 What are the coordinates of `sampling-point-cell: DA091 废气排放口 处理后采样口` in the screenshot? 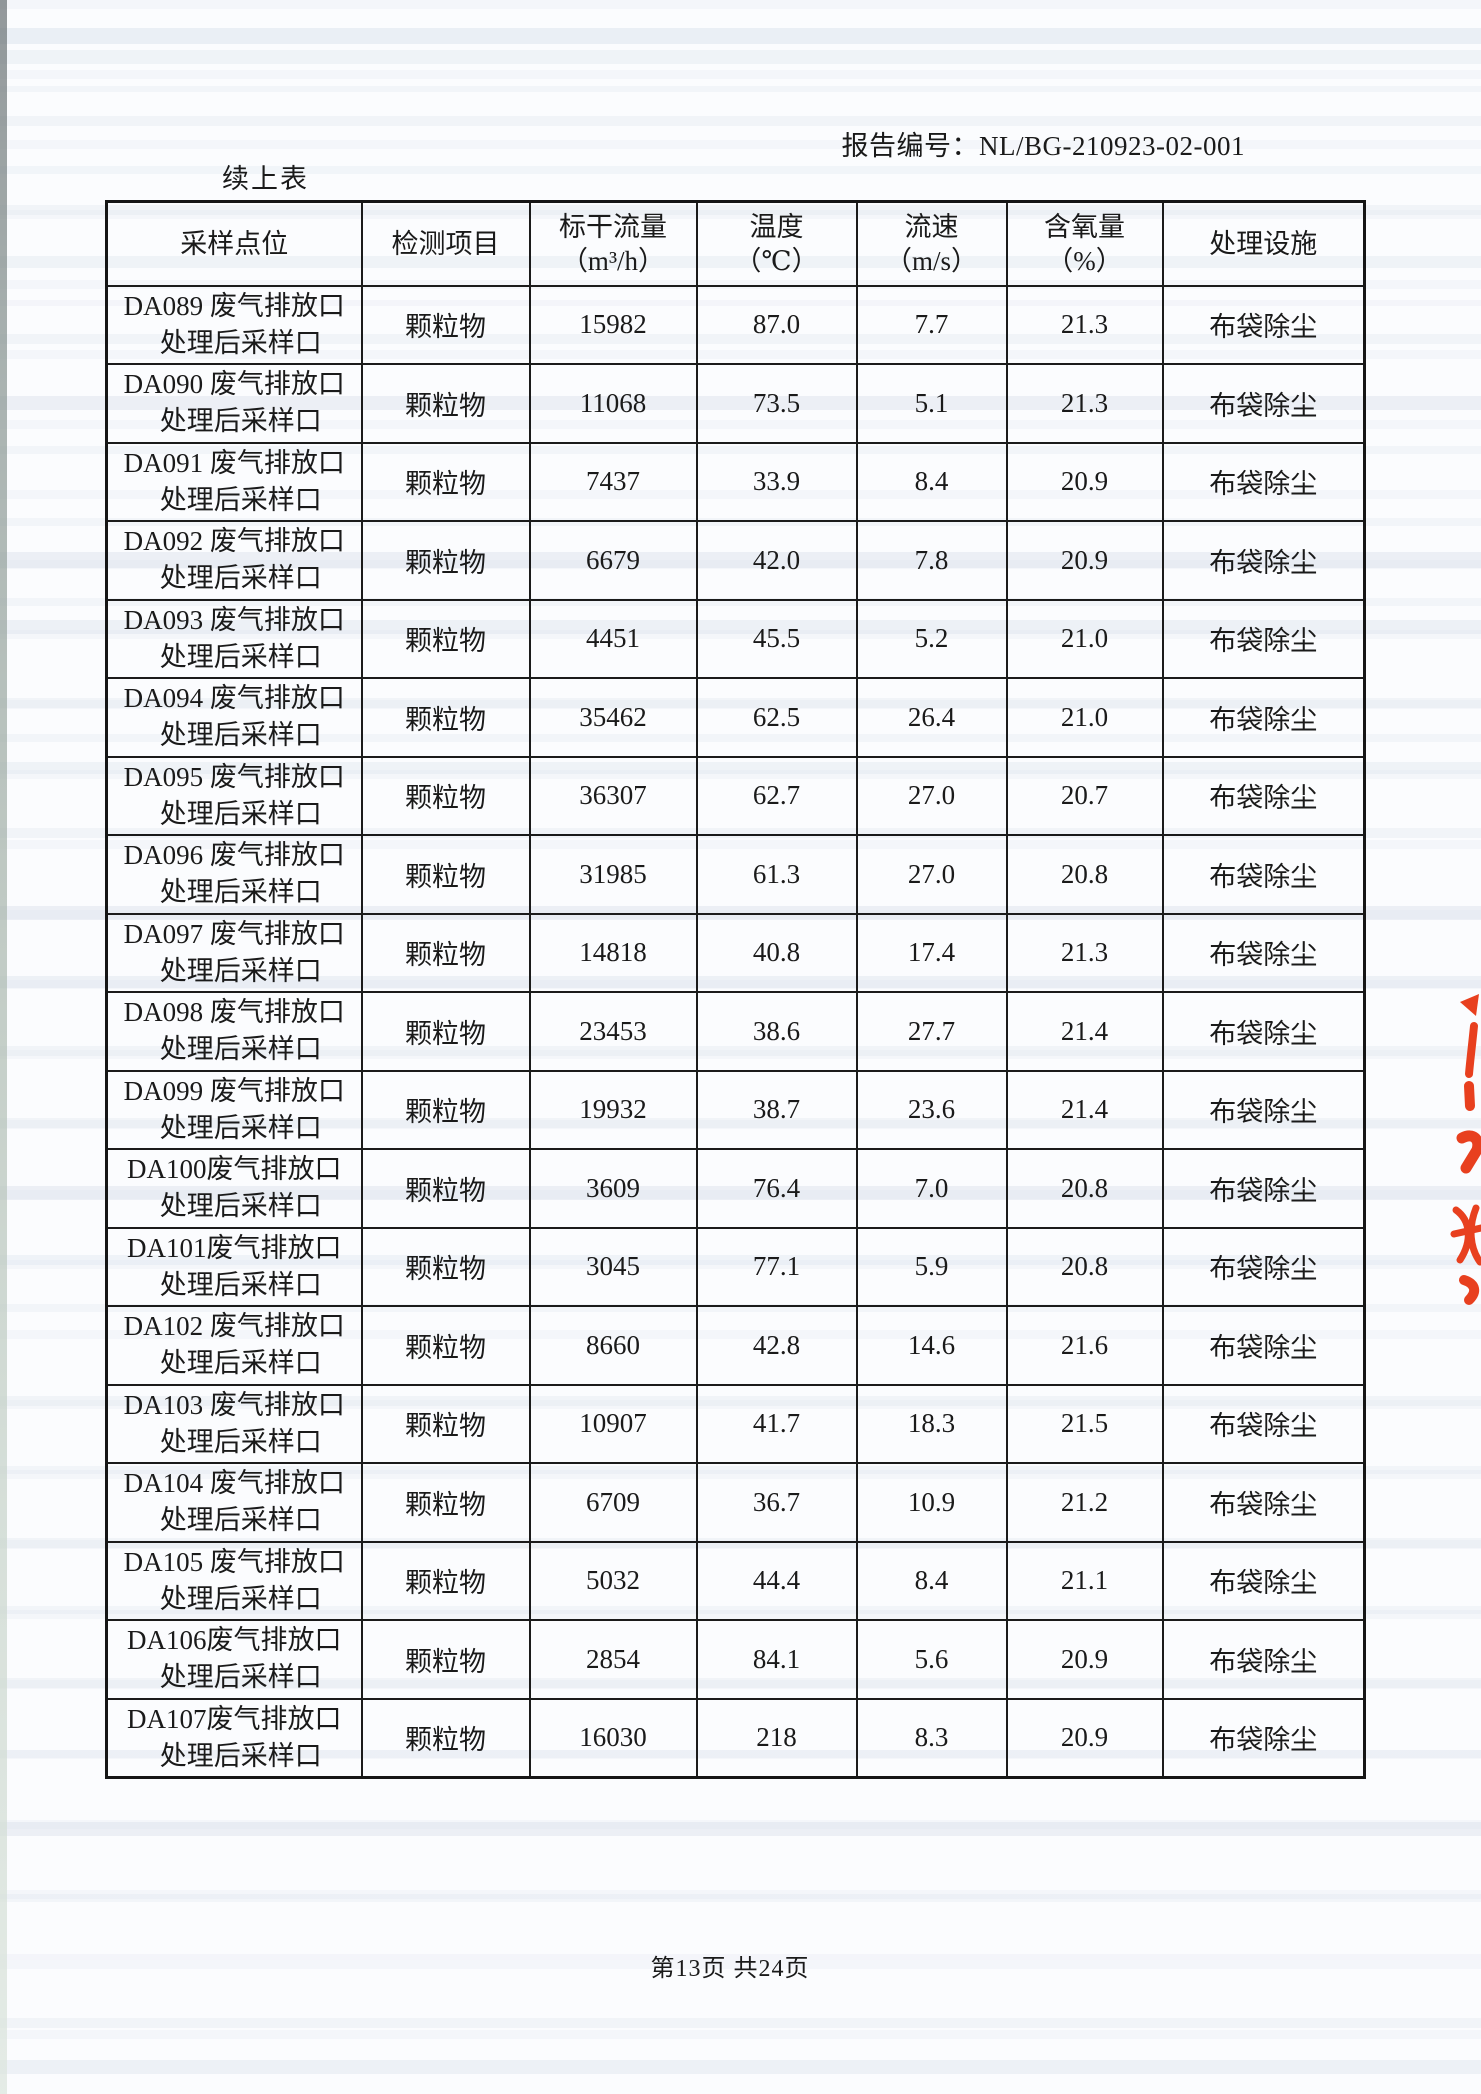 It's located at (234, 481).